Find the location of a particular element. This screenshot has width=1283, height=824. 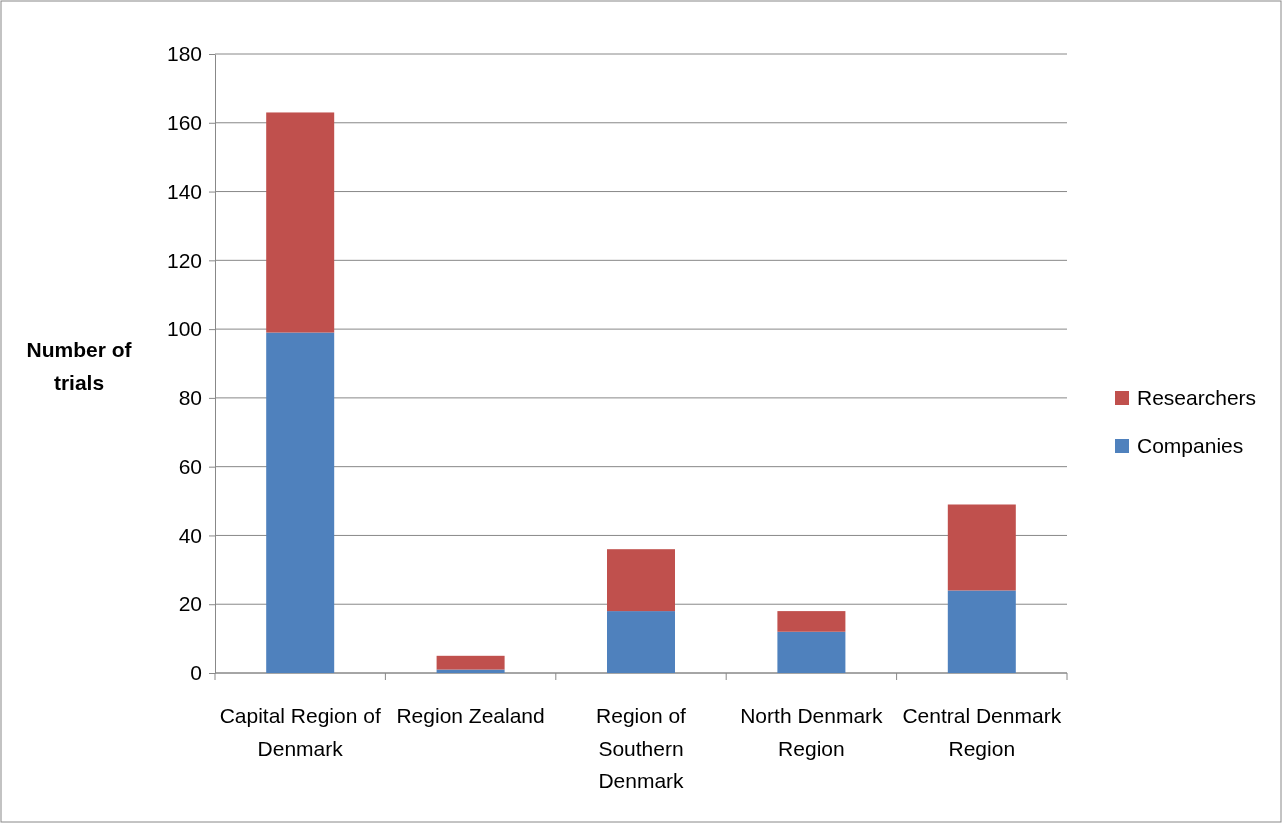

y-tick-label: 120 is located at coordinates (184, 260).